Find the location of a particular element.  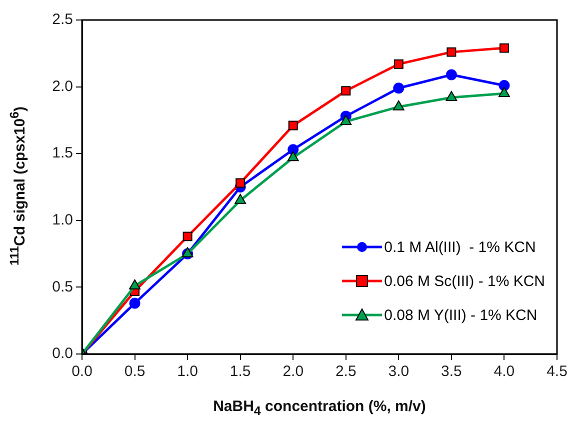

x-tick-label: 3.5 is located at coordinates (451, 371).